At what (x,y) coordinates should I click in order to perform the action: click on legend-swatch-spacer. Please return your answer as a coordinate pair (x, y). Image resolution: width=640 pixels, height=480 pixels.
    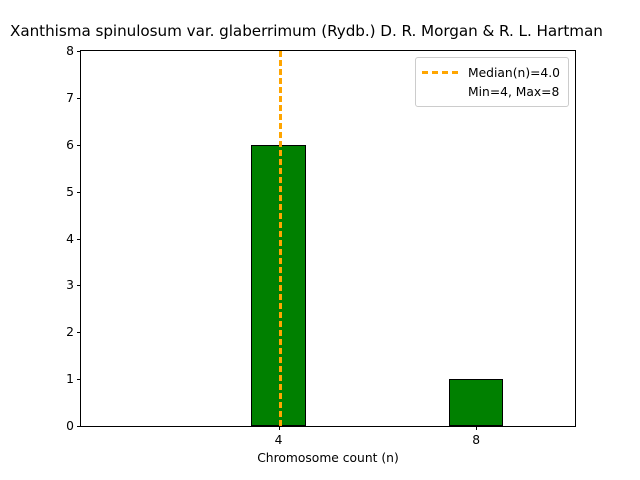
    Looking at the image, I should click on (440, 91).